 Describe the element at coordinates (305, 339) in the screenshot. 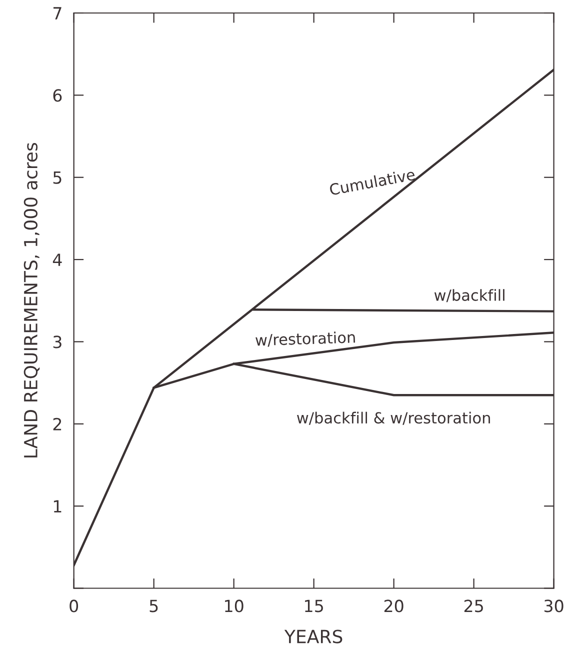

I see `series-label: w/restoration` at that location.